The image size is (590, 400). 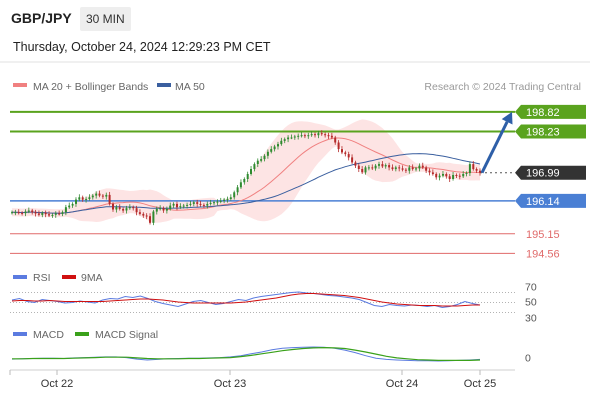 What do you see at coordinates (69, 277) in the screenshot?
I see `rsi-ma-legend-swatch` at bounding box center [69, 277].